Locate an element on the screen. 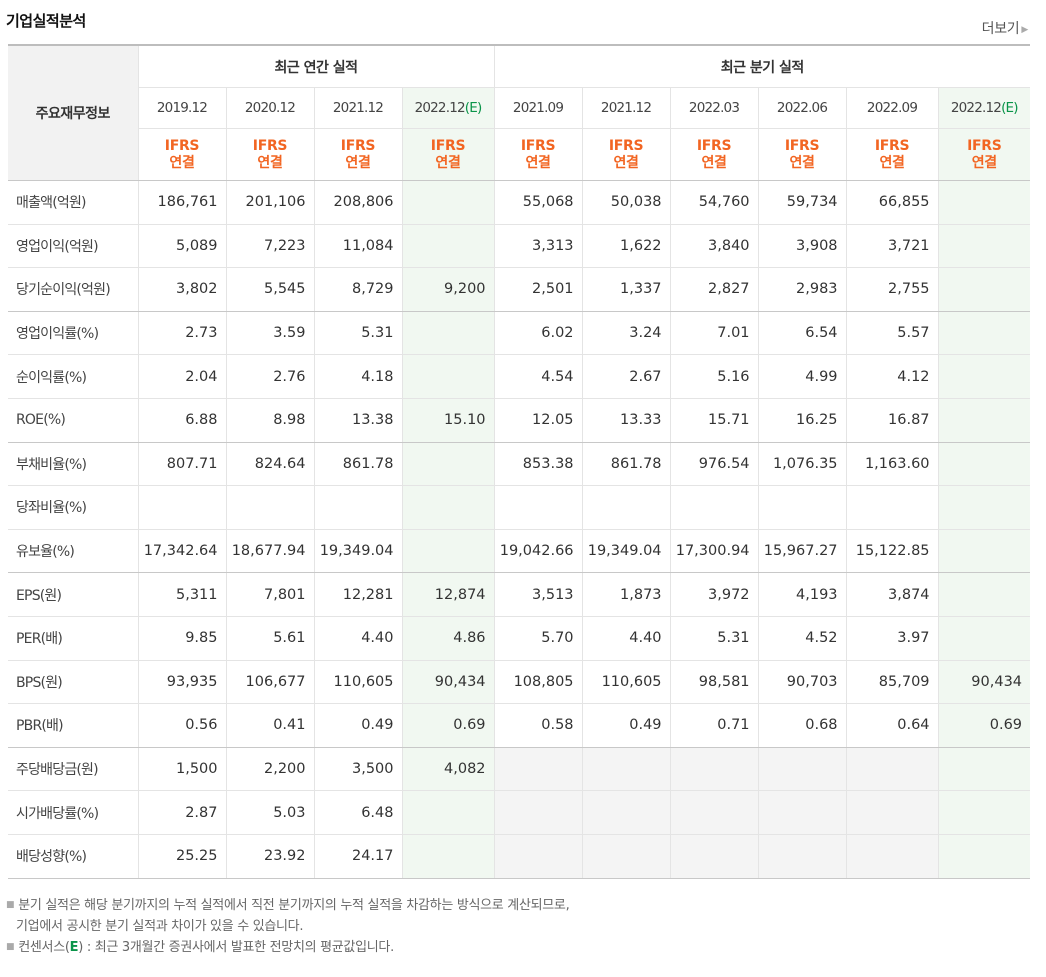  table-cell: 4.18 is located at coordinates (358, 376).